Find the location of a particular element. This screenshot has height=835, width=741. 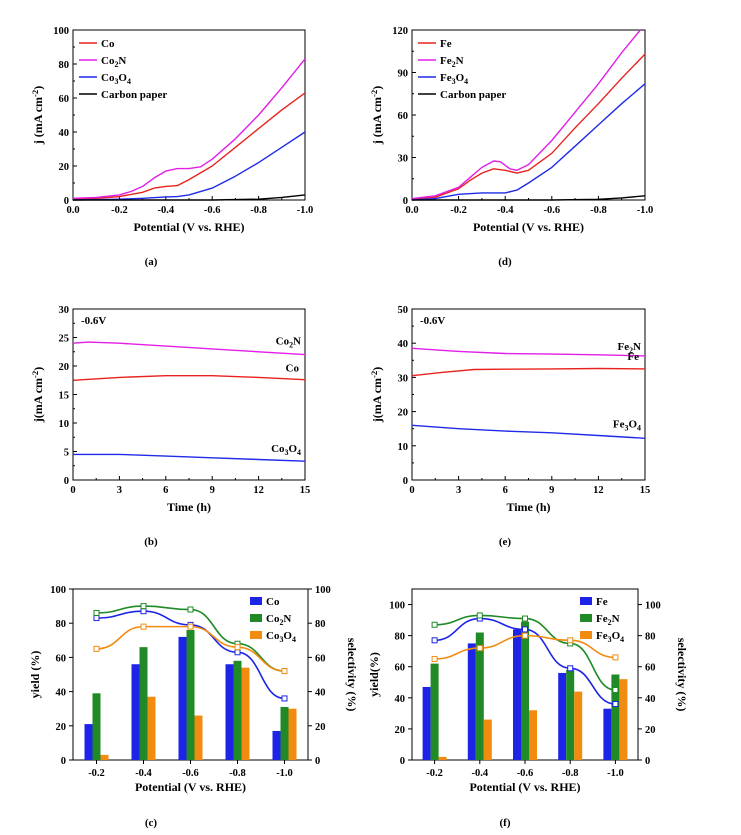

series-end-label: Fe3O4 is located at coordinates (627, 425).